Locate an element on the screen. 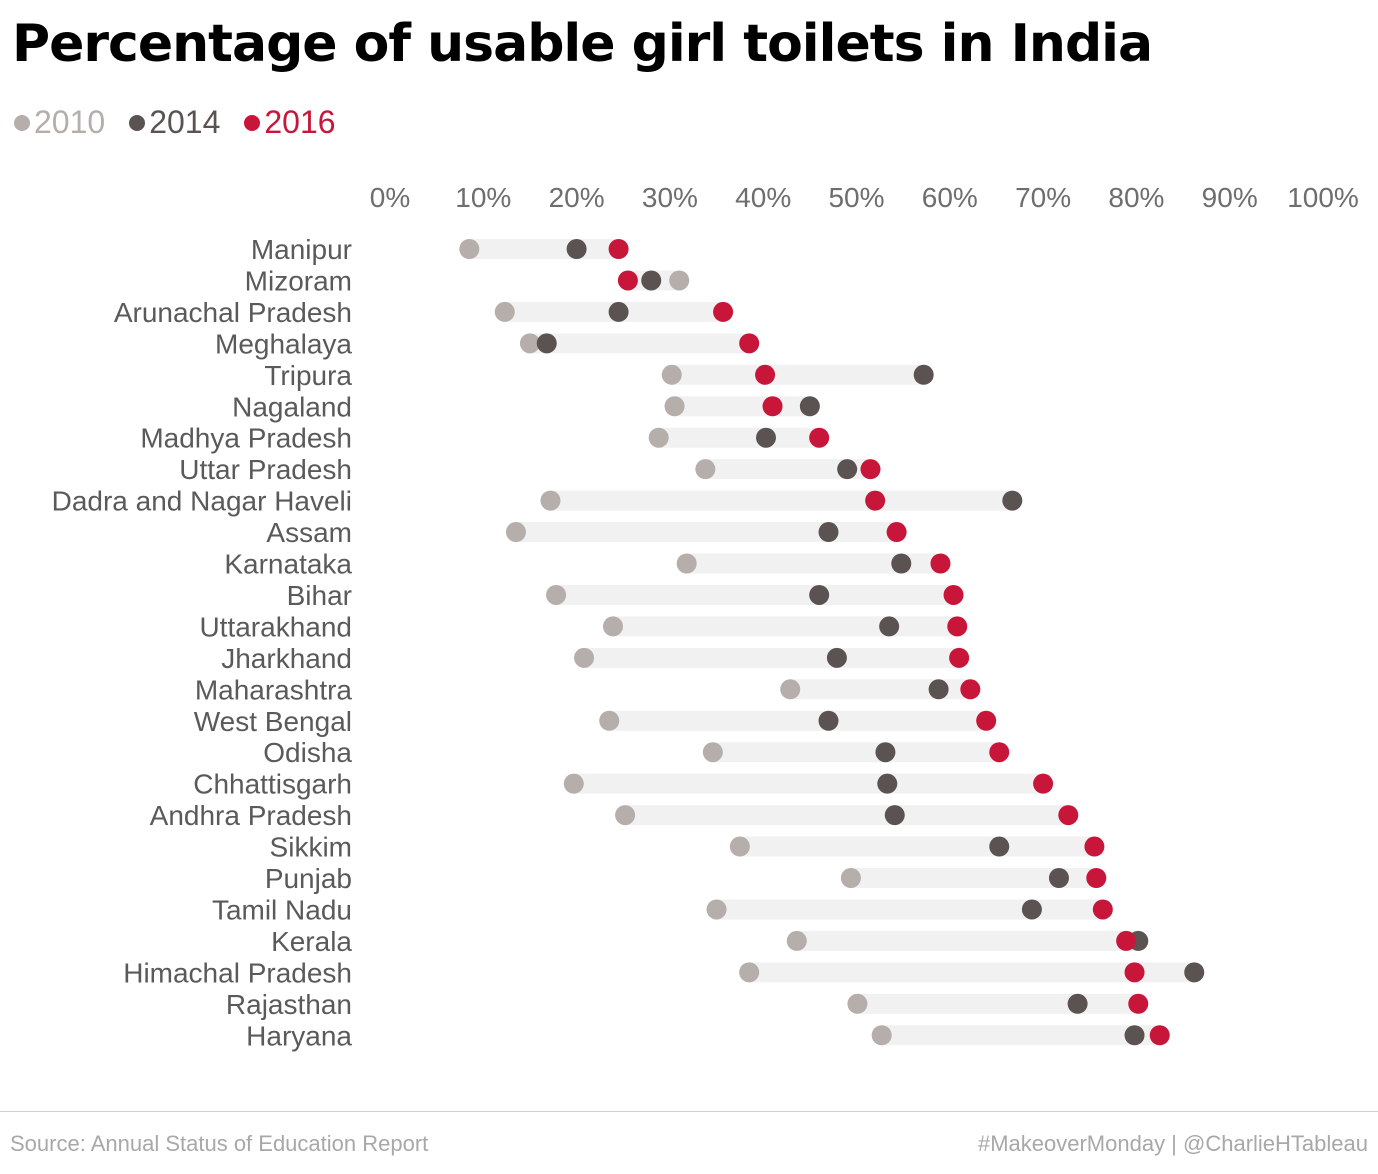 This screenshot has width=1378, height=1174. x-tick-label: 20% is located at coordinates (577, 197).